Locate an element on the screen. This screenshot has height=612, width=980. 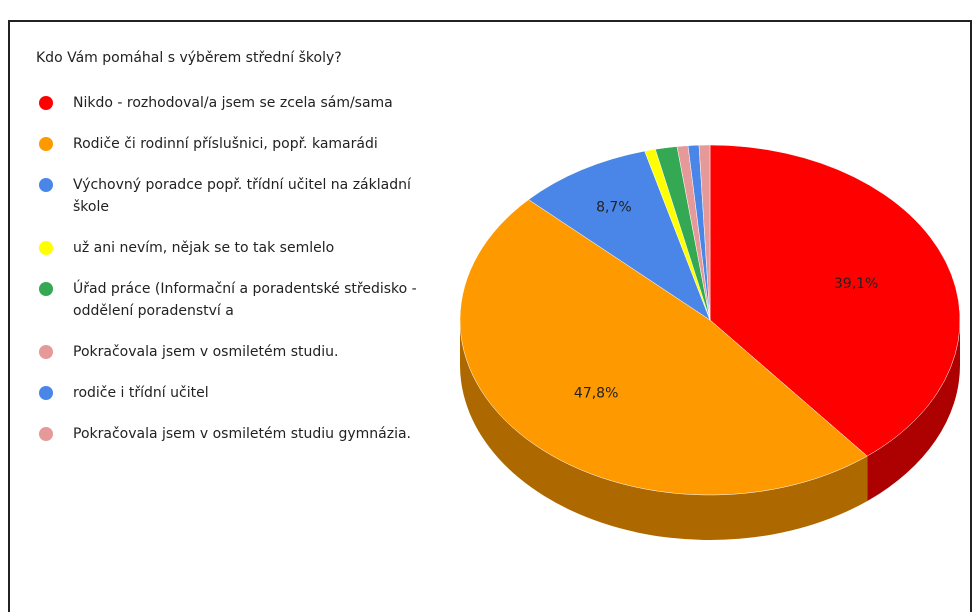
legend-label: už ani nevím, nějak se to tak semlelo is located at coordinates (204, 248).